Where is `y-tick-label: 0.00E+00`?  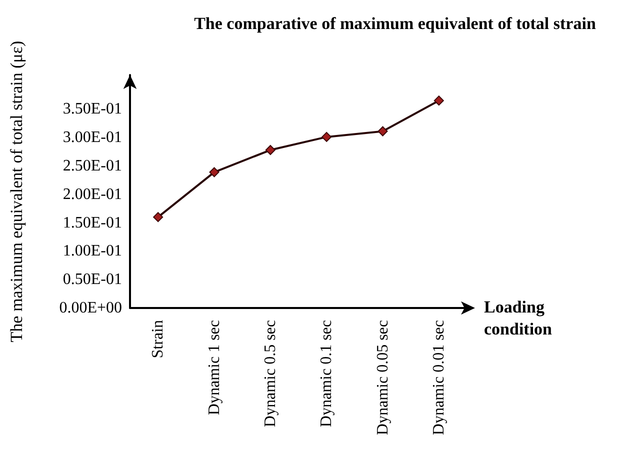
y-tick-label: 0.00E+00 is located at coordinates (90, 308).